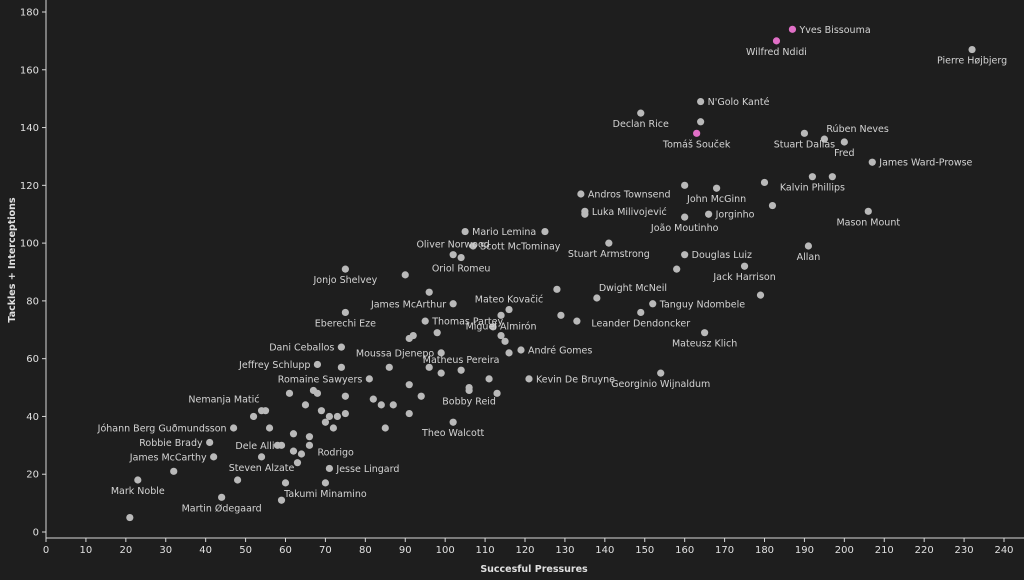 This screenshot has height=580, width=1024. Describe the element at coordinates (504, 232) in the screenshot. I see `point-label: Mario Lemina` at that location.